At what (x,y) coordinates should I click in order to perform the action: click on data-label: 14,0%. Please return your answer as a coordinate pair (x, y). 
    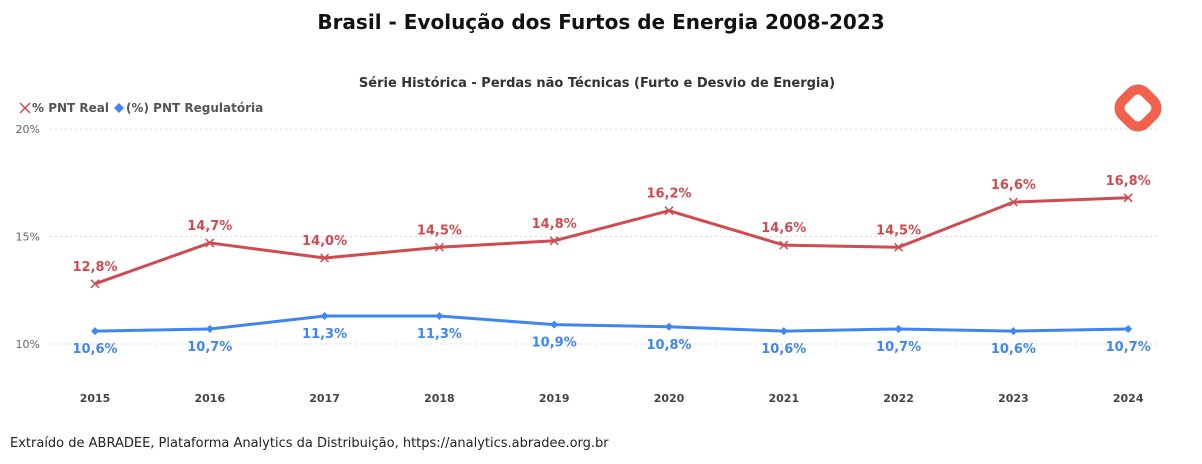
    Looking at the image, I should click on (324, 241).